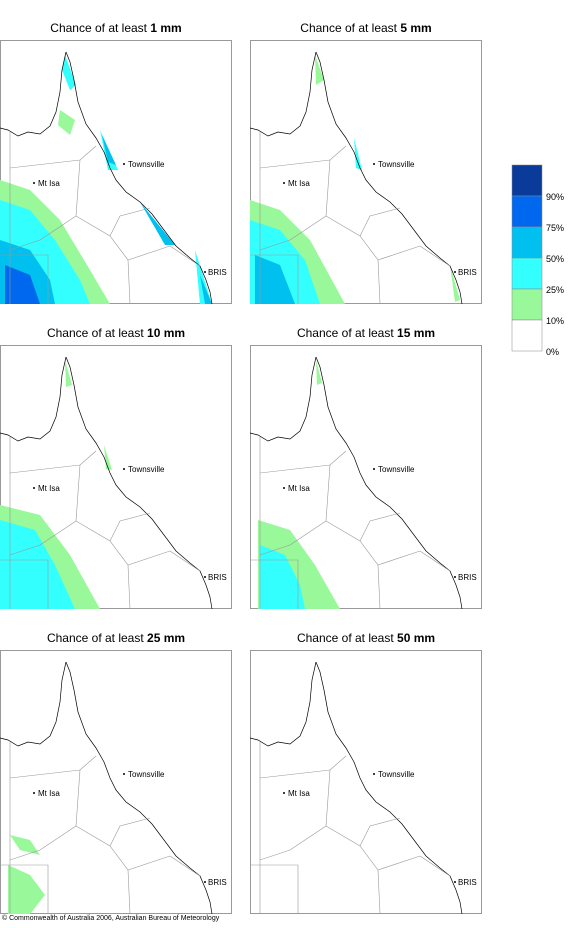 This screenshot has height=928, width=570. I want to click on title-amount: 25 mm, so click(166, 638).